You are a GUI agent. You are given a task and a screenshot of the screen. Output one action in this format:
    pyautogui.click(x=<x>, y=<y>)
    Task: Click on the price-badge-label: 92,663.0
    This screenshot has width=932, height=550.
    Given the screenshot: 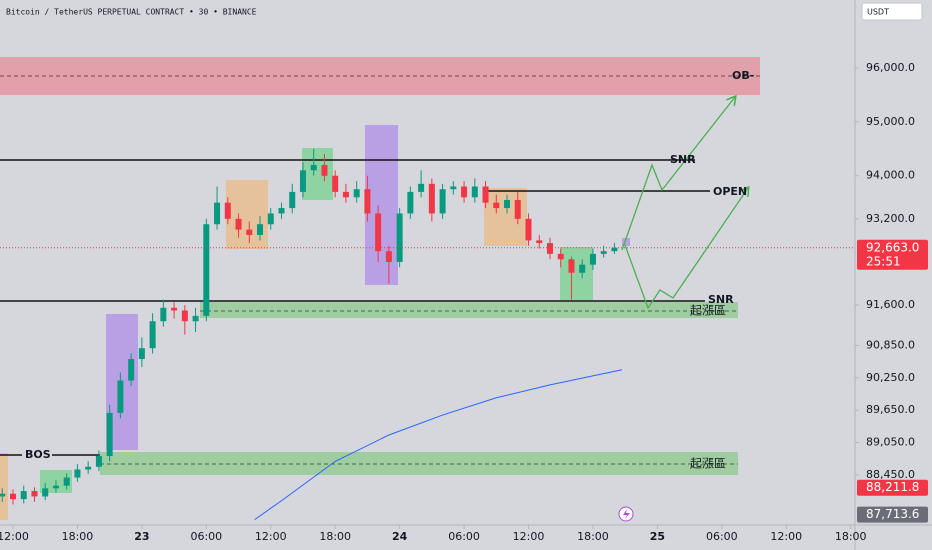 What is the action you would take?
    pyautogui.click(x=892, y=247)
    